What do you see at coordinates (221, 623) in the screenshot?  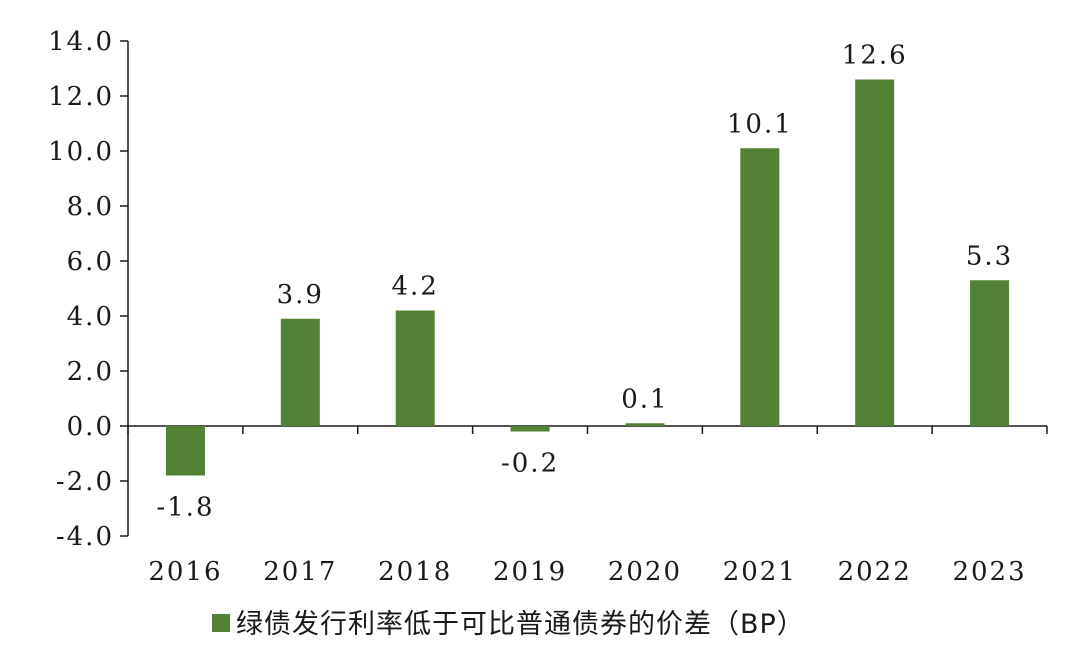 I see `legend-swatch` at bounding box center [221, 623].